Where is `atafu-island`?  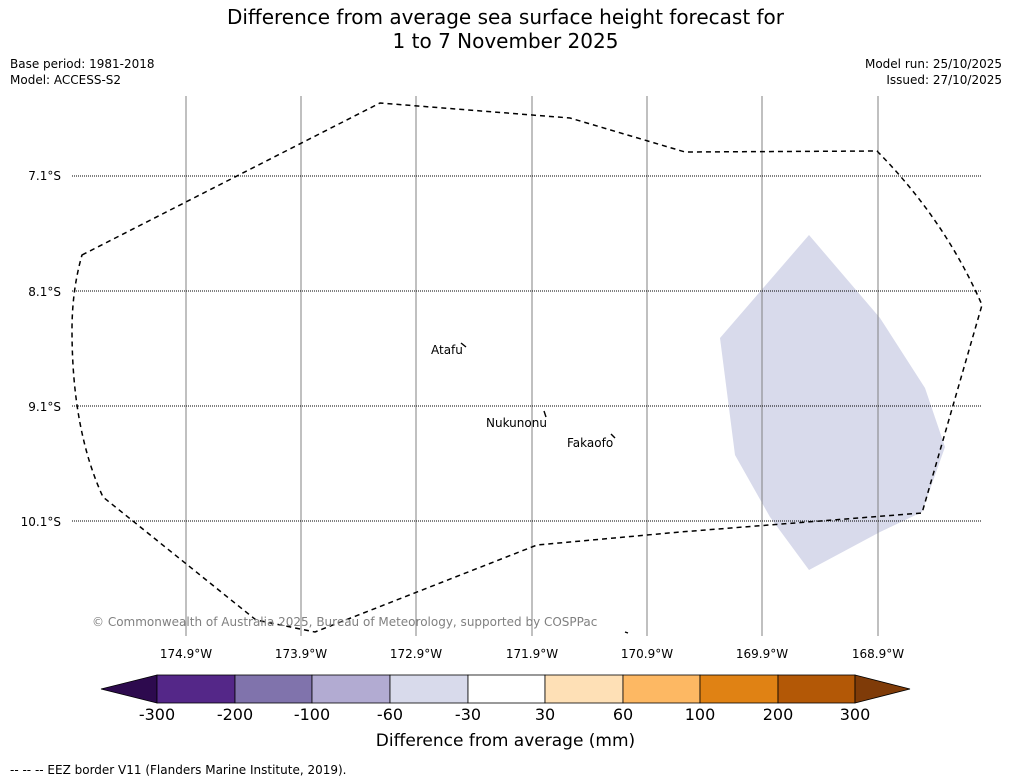
atafu-island is located at coordinates (463, 345).